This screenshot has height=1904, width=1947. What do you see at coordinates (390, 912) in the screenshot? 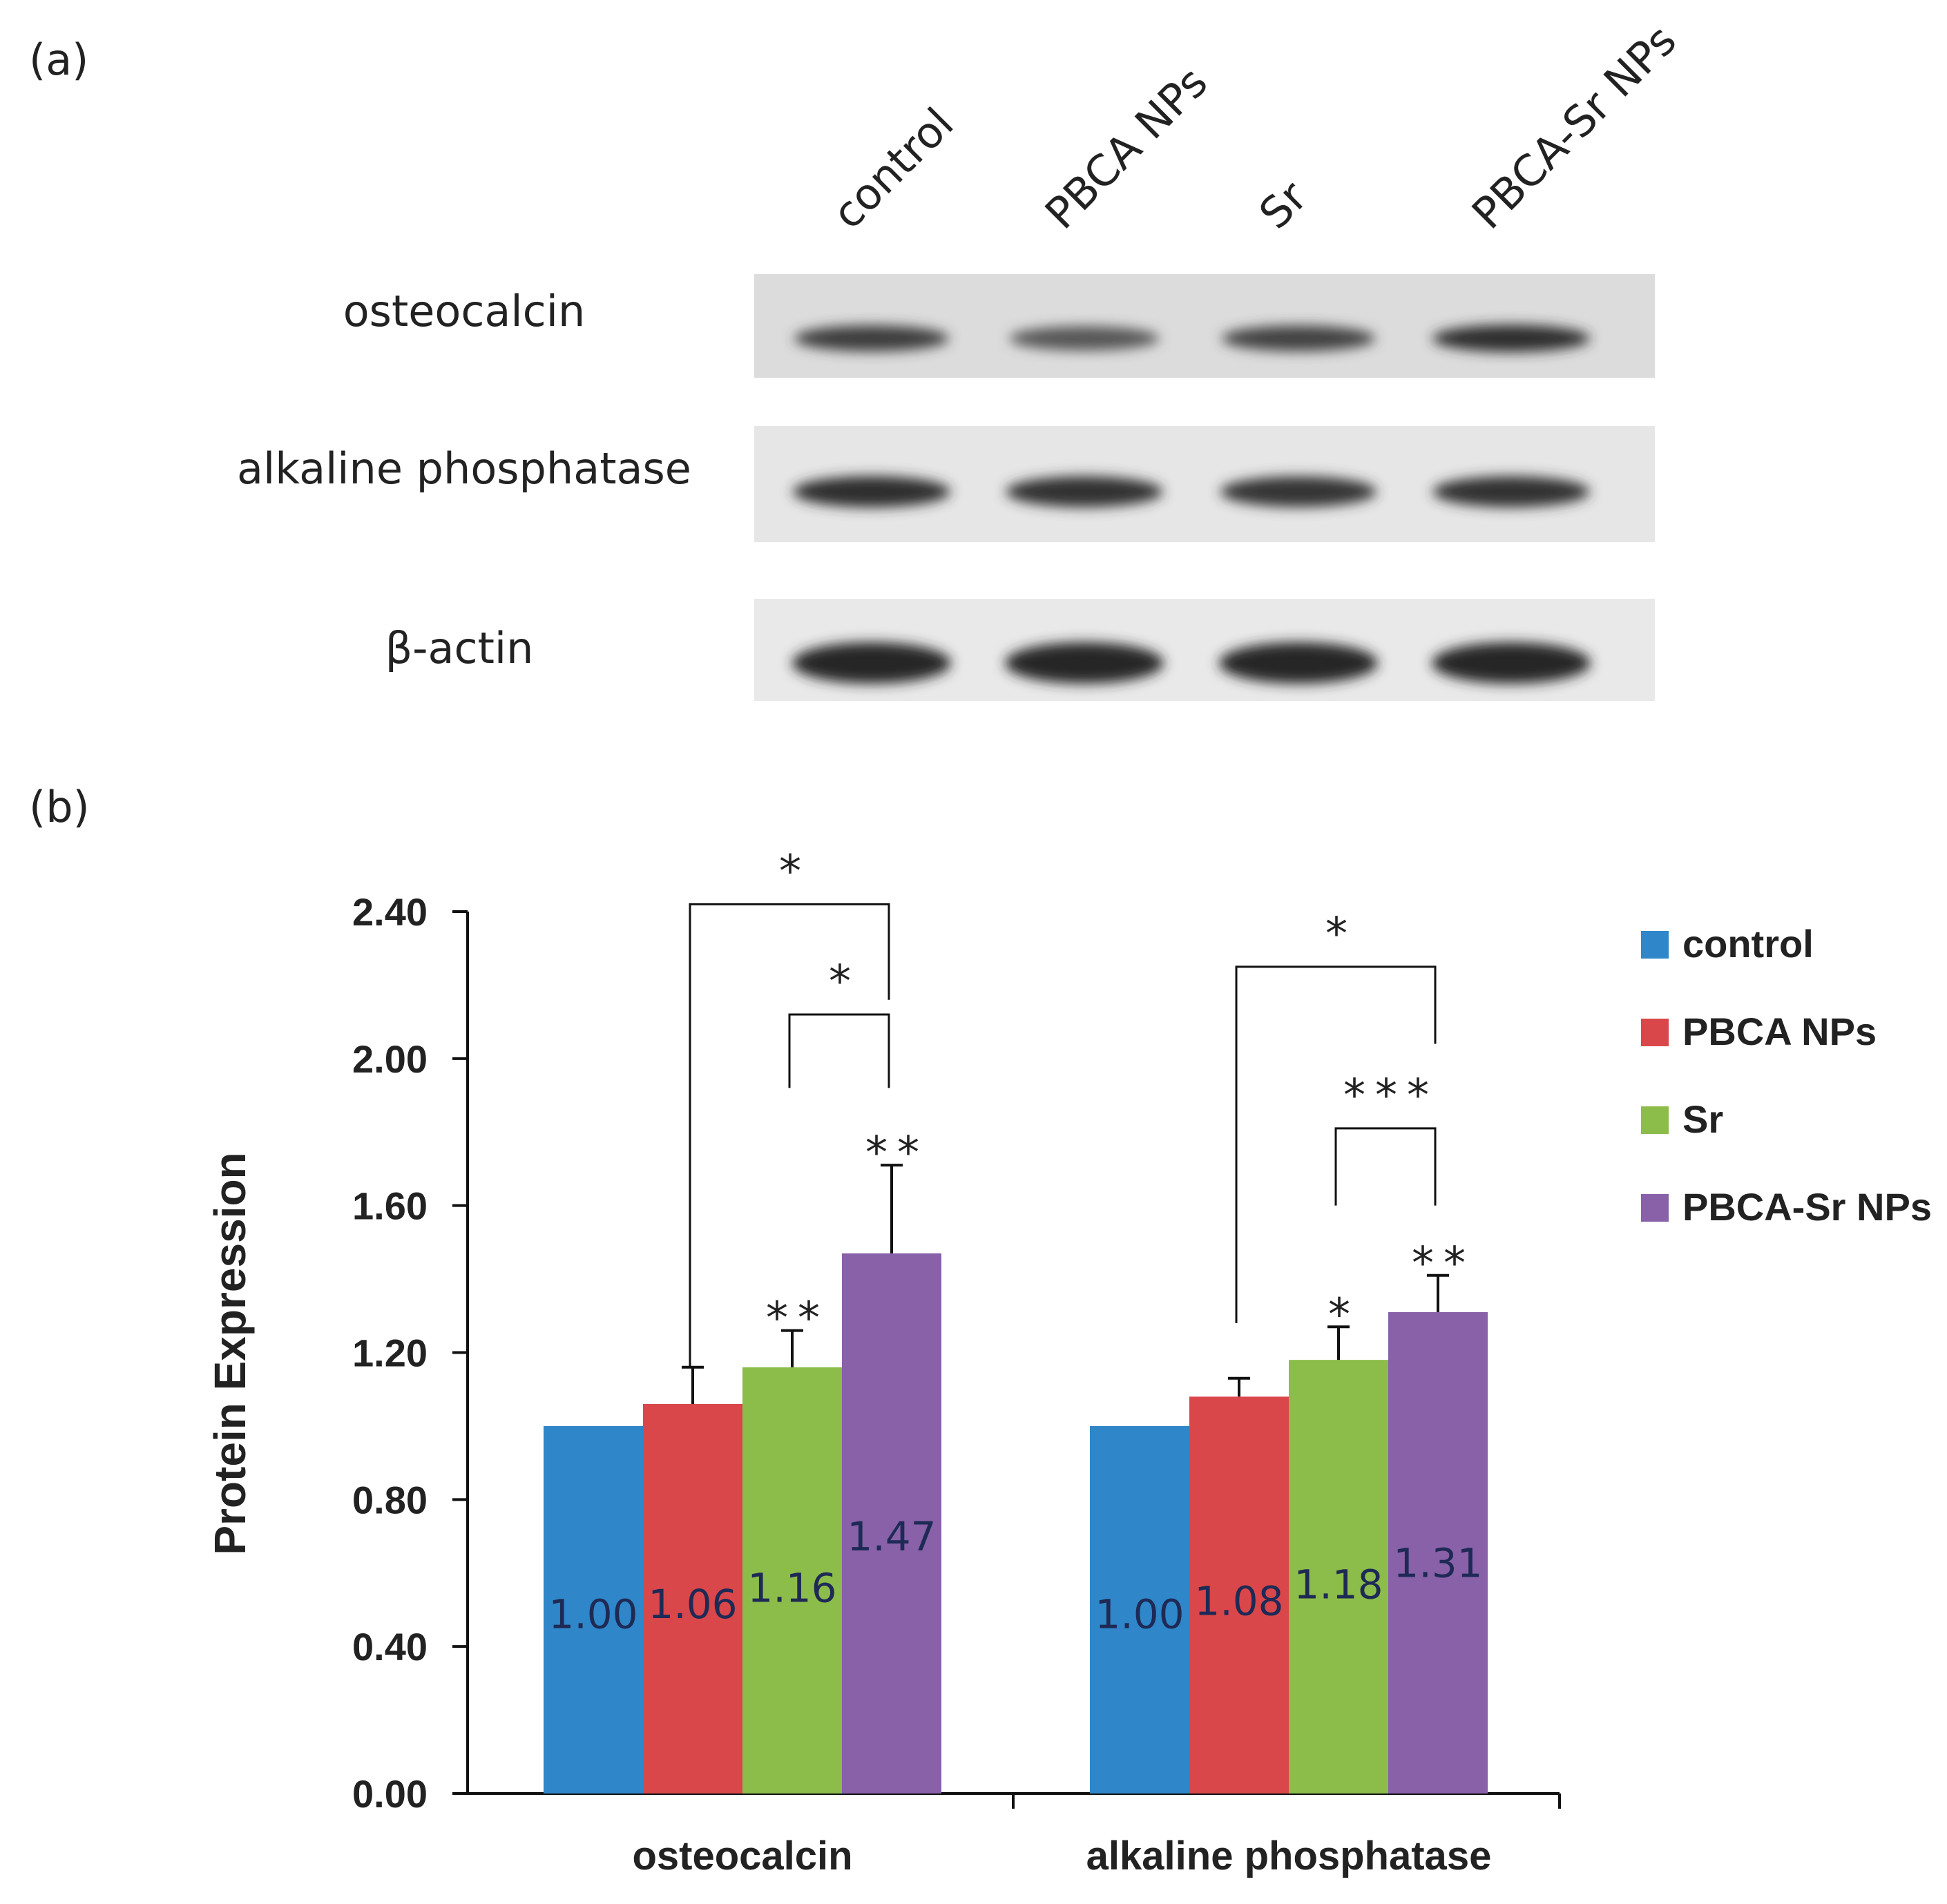
I see `y-tick-label-6: 2.40` at bounding box center [390, 912].